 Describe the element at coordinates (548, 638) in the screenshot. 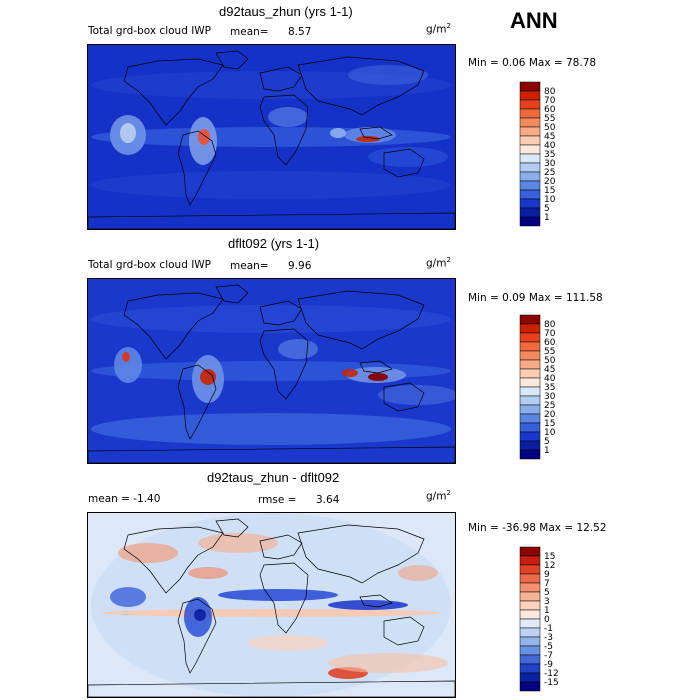

I see `panel3-colorbar-label: -3` at that location.